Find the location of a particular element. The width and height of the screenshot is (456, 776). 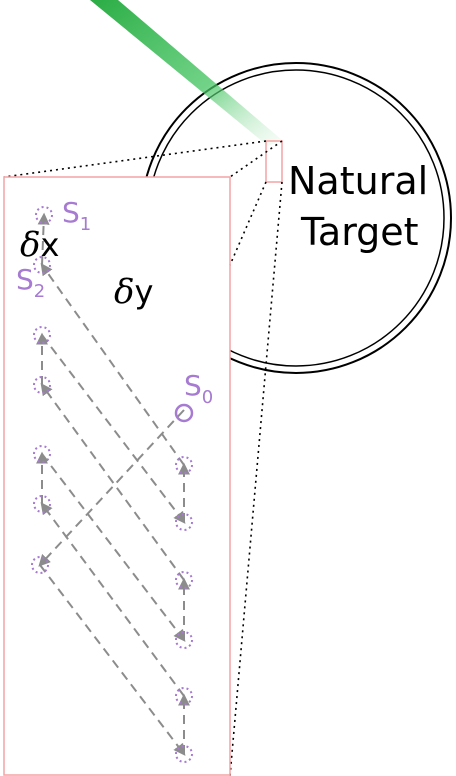

target-label-line2: Target is located at coordinates (359, 232).